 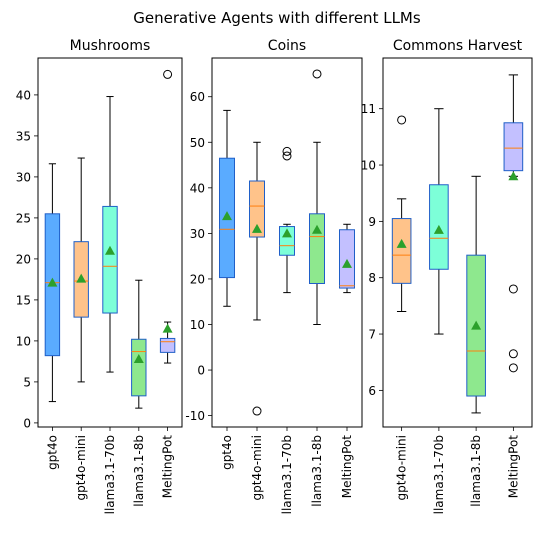 What do you see at coordinates (372, 335) in the screenshot?
I see `y-tick-label: 7` at bounding box center [372, 335].